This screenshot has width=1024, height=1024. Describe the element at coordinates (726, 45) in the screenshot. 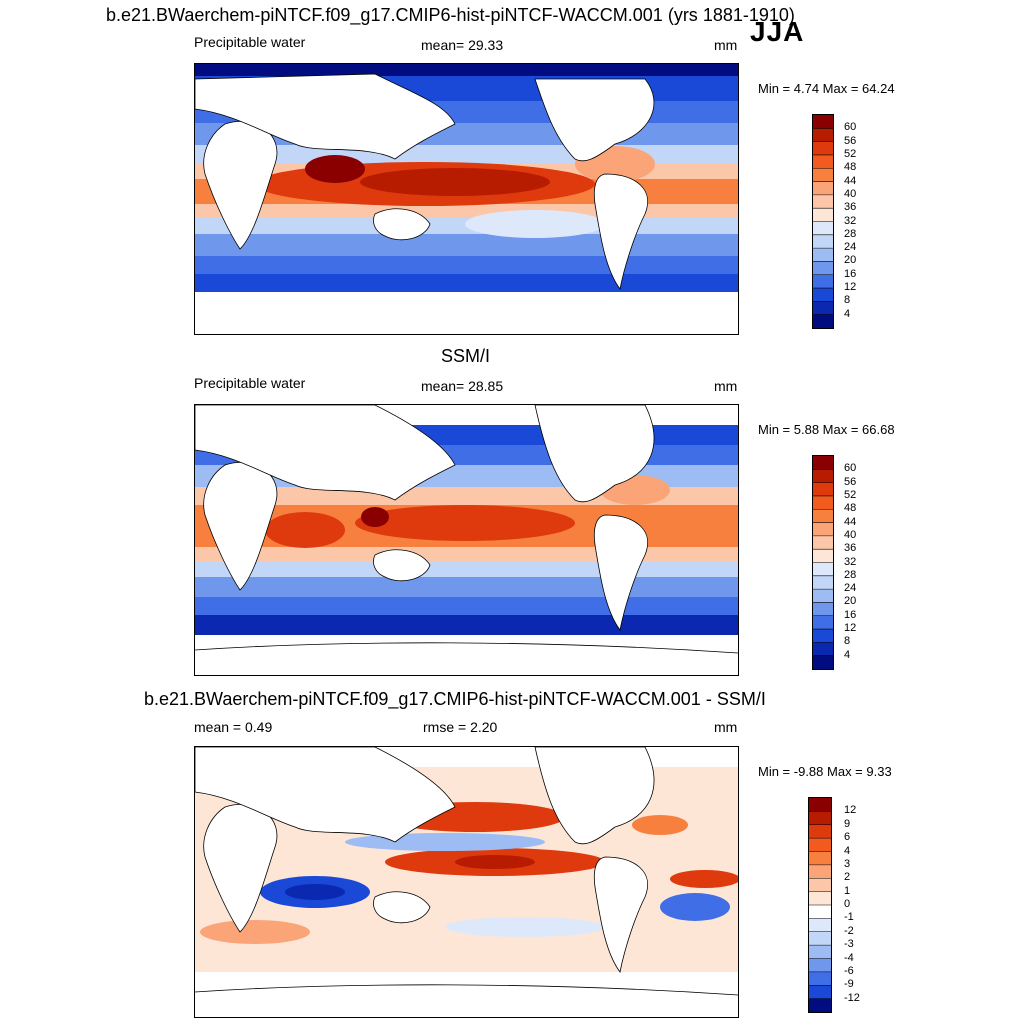

I see `panel1-units: mm` at that location.